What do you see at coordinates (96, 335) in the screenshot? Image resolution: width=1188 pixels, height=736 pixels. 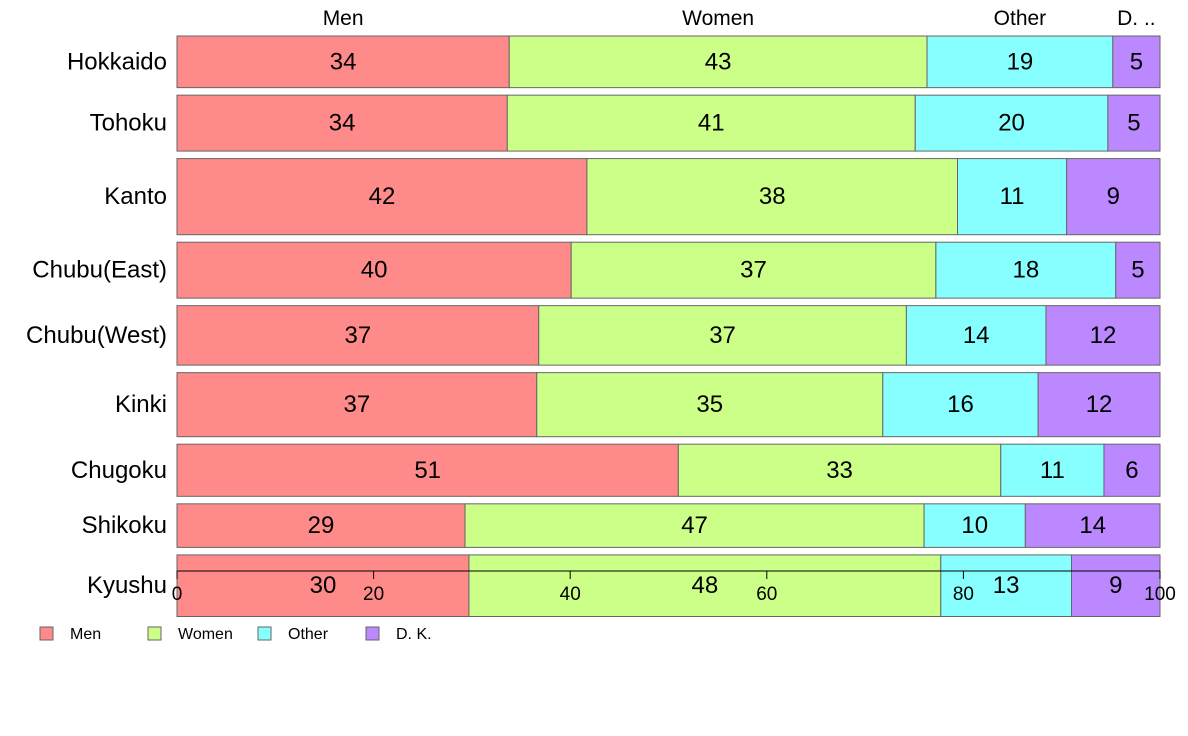 I see `category-label-chubu-west: Chubu(West)` at bounding box center [96, 335].